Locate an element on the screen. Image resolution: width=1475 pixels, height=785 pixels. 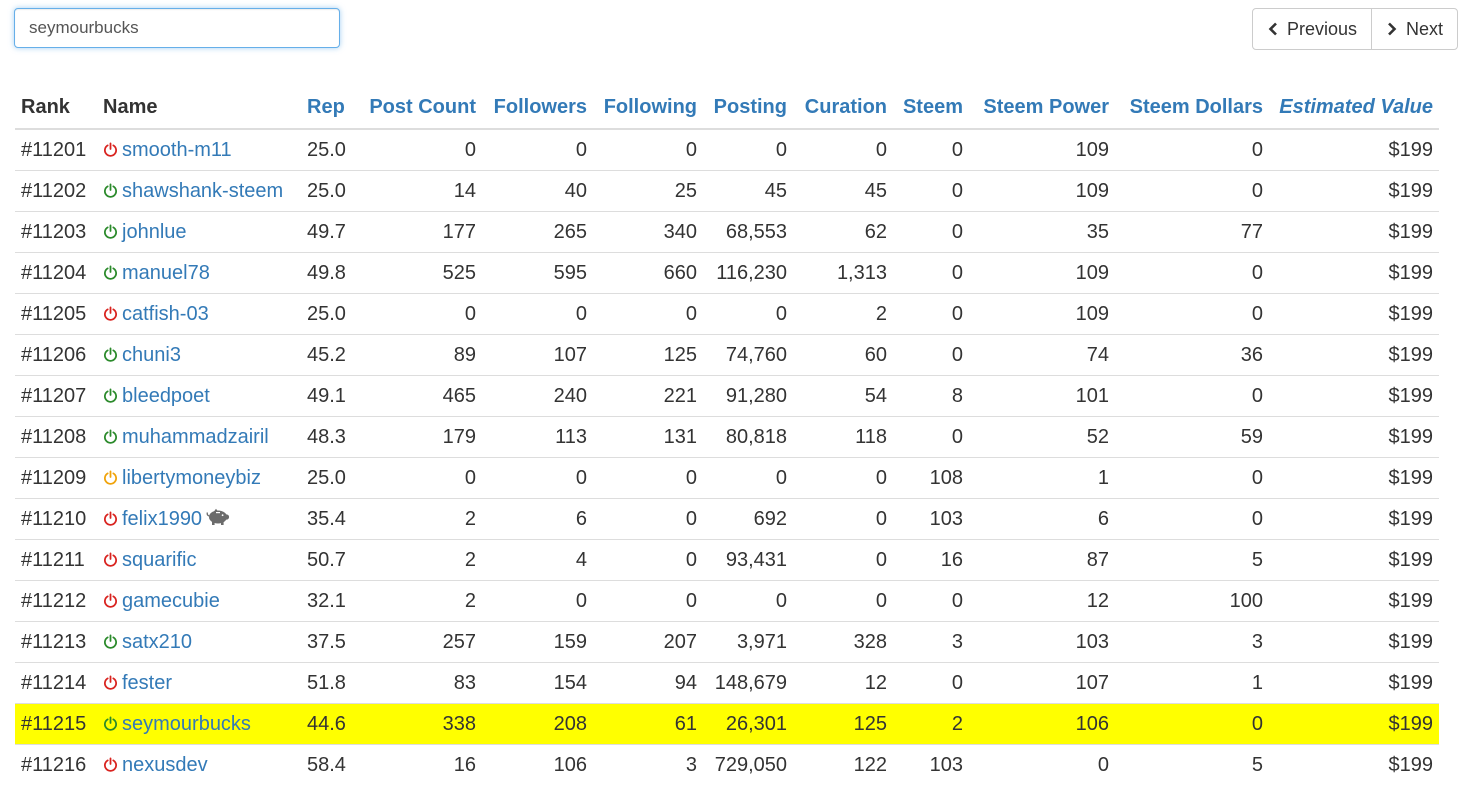
posting-cell: 116,230 is located at coordinates (748, 273).